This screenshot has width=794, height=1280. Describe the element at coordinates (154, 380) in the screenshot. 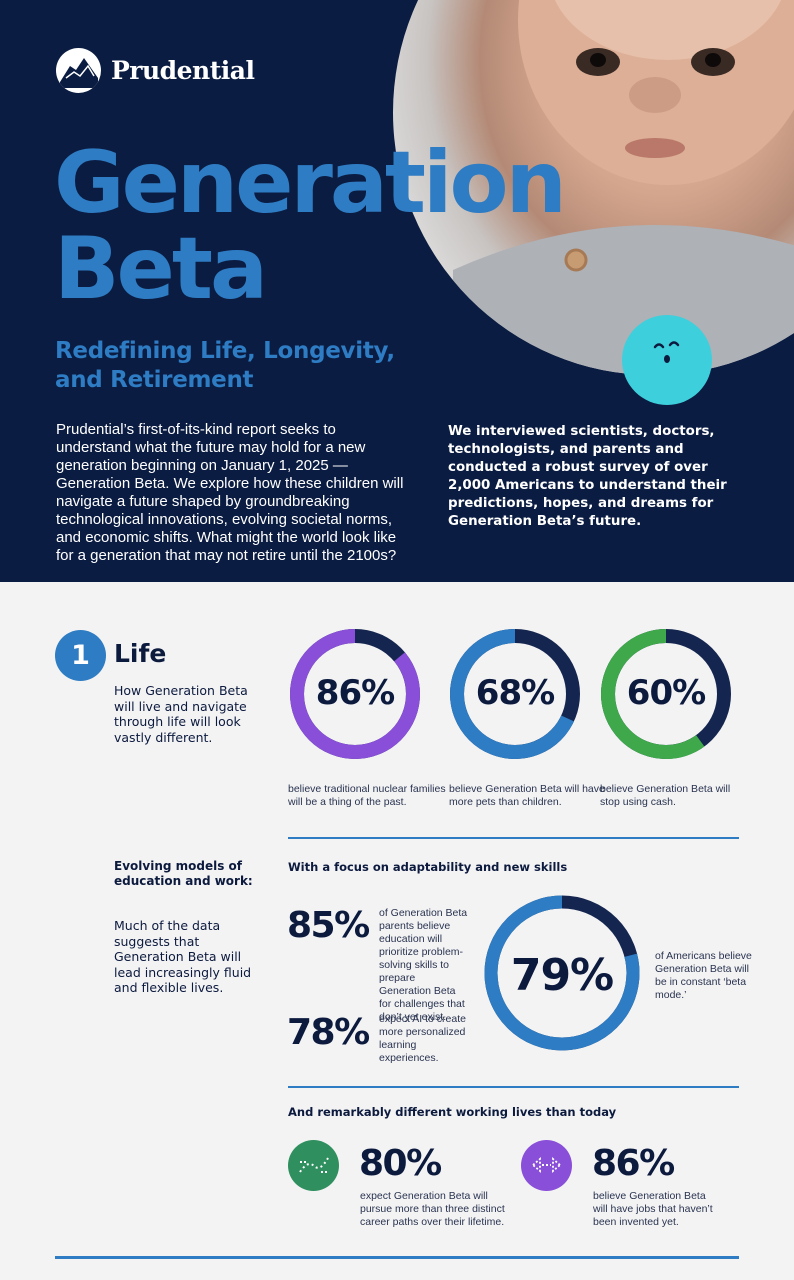

I see `subtitle-line-2: and Retirement` at that location.